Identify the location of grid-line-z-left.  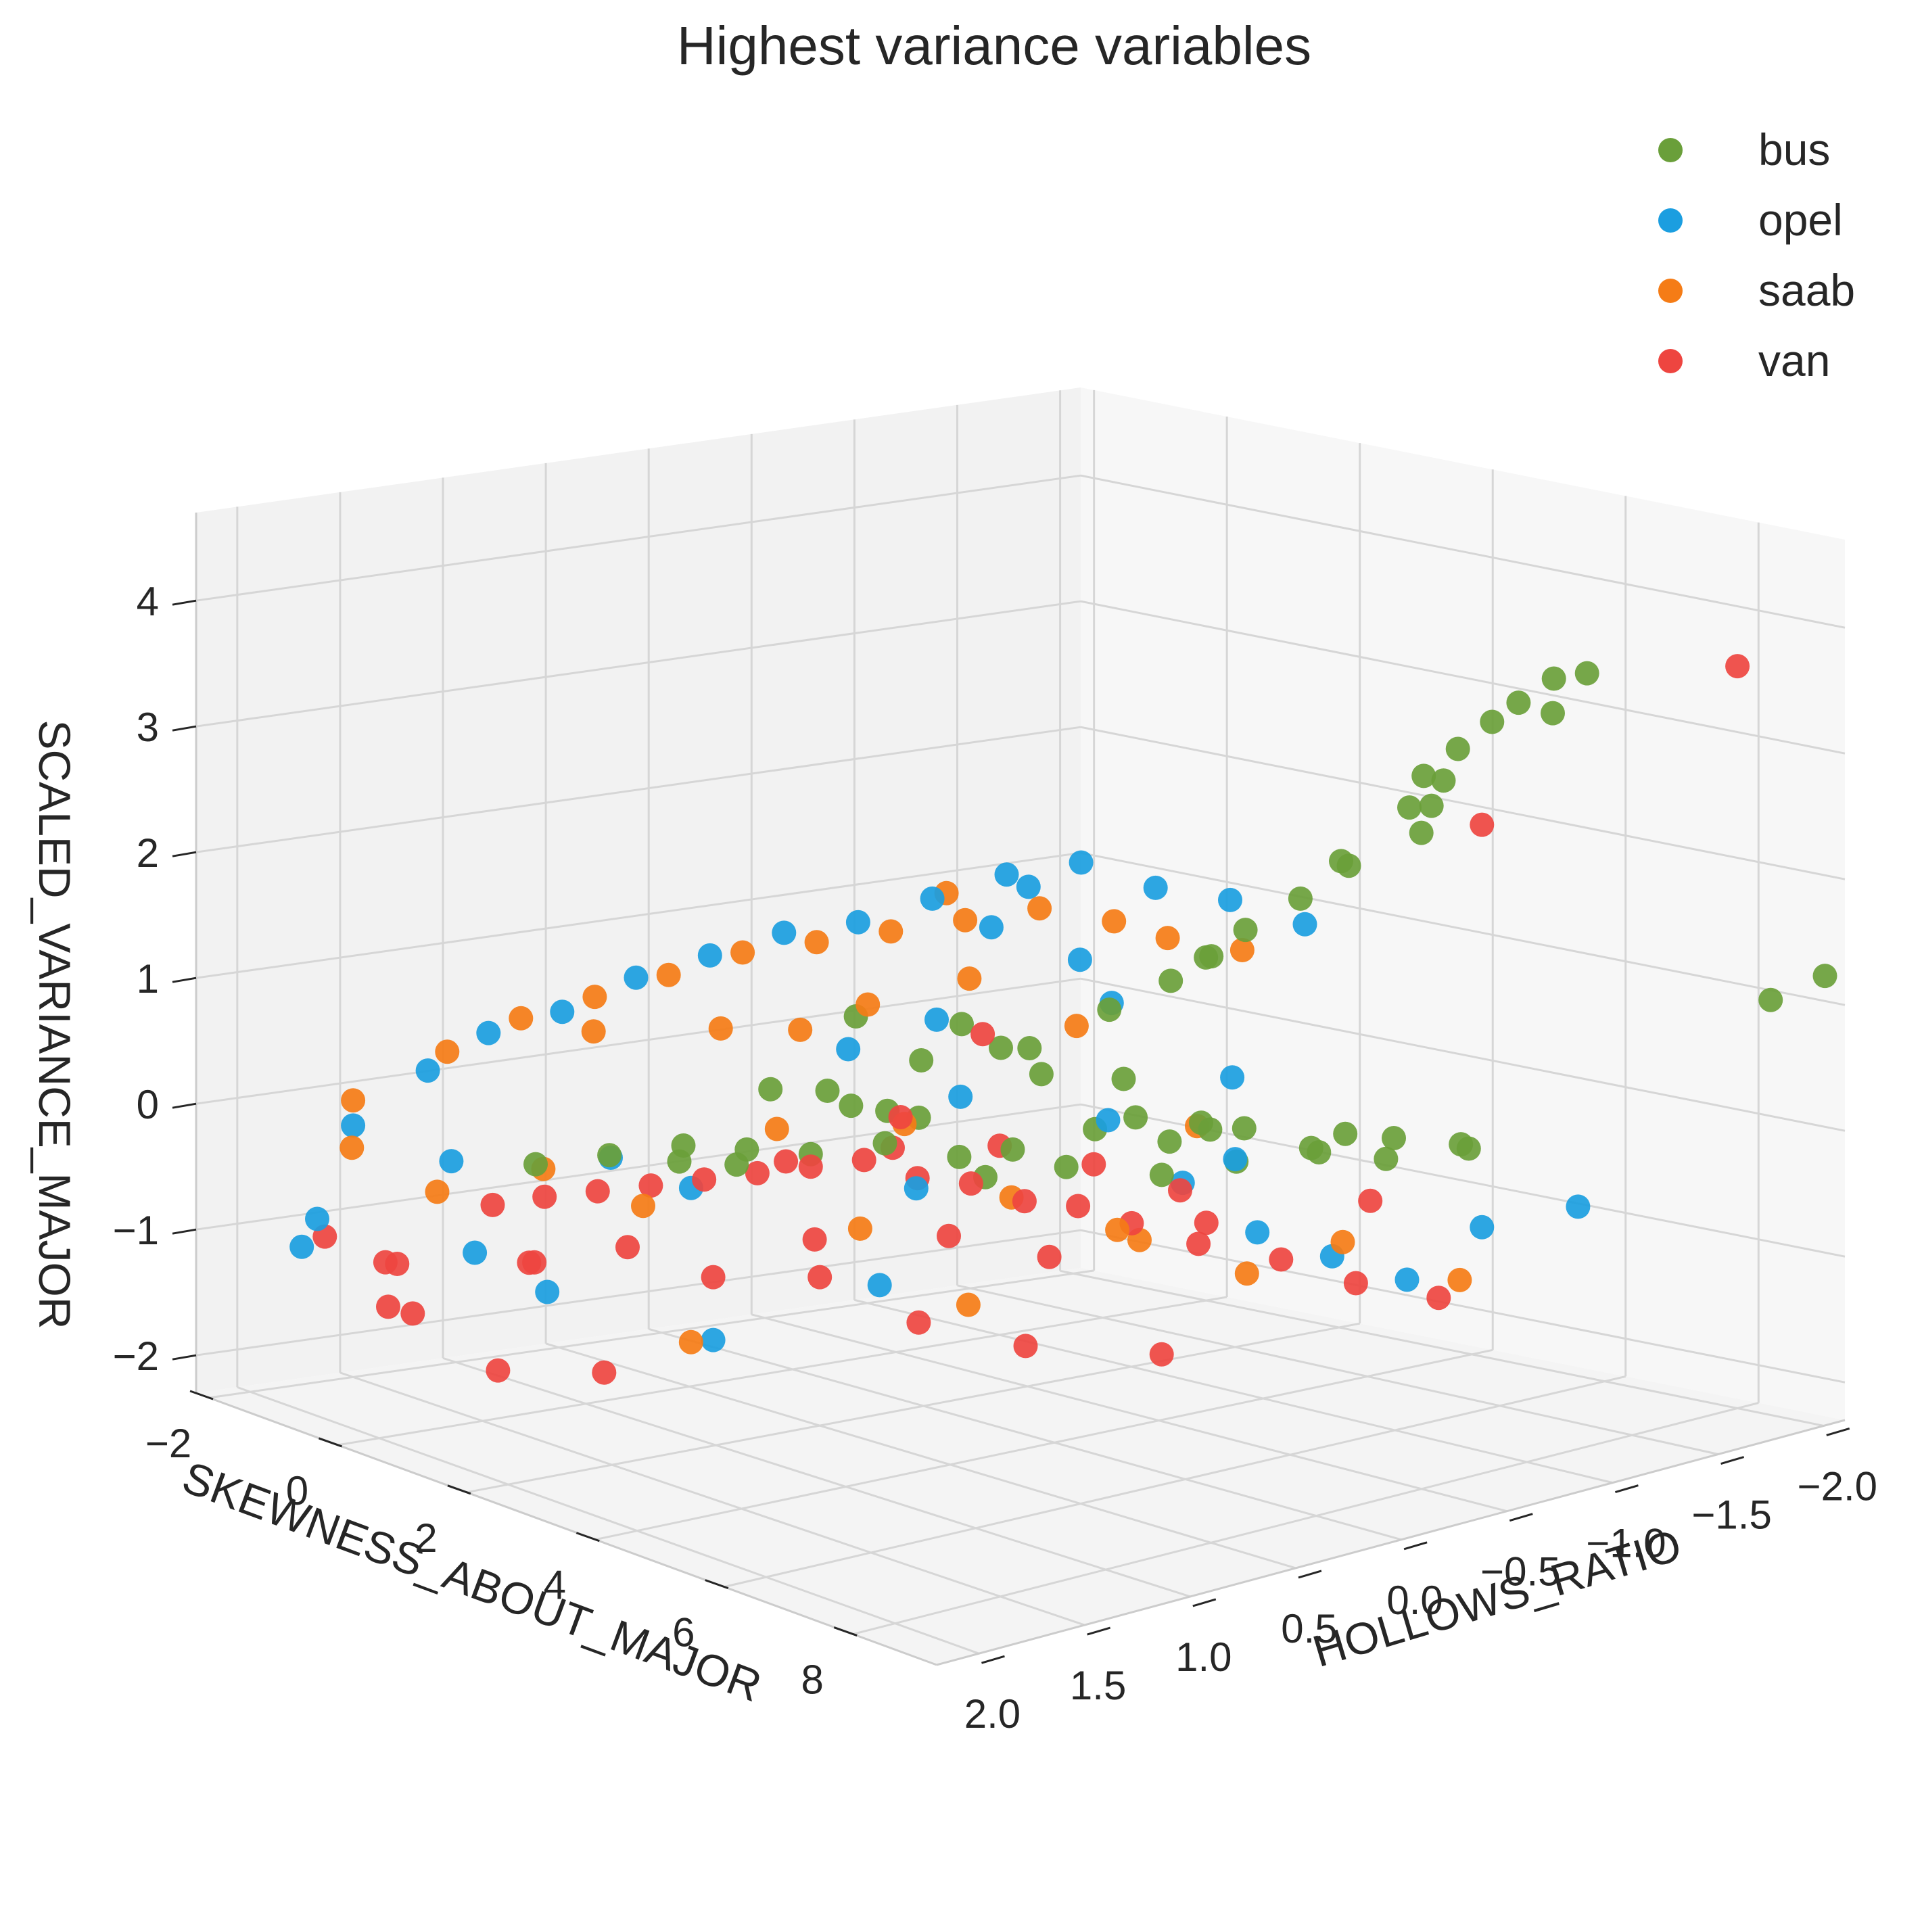
(638, 1167).